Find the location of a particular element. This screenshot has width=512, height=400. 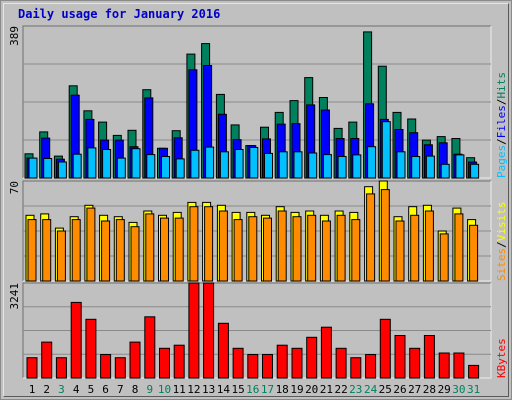

day-label: 3 is located at coordinates (61, 389).